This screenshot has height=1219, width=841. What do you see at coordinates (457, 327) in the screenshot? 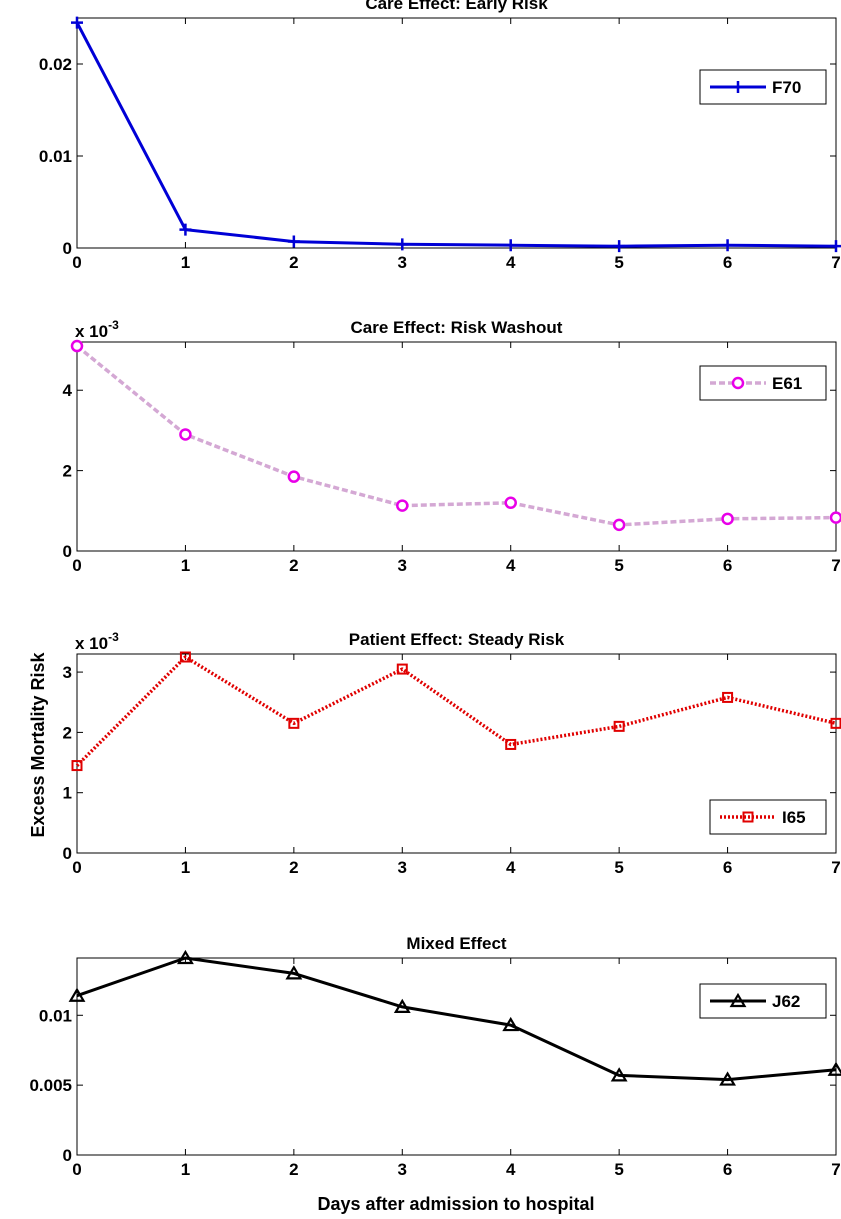
I see `chart-title: Care Effect: Risk Washout` at bounding box center [457, 327].